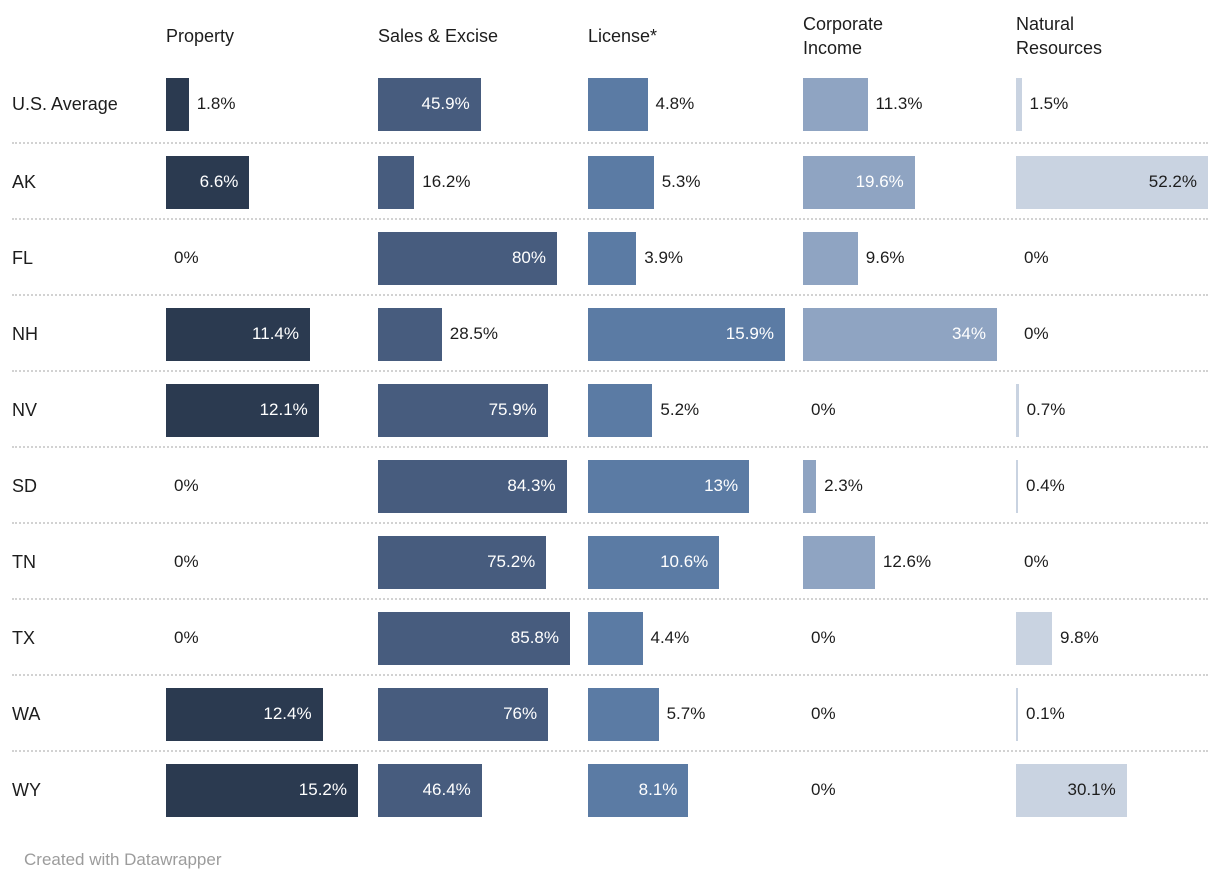 This screenshot has width=1220, height=890. What do you see at coordinates (1045, 713) in the screenshot?
I see `value-label: 0.1%` at bounding box center [1045, 713].